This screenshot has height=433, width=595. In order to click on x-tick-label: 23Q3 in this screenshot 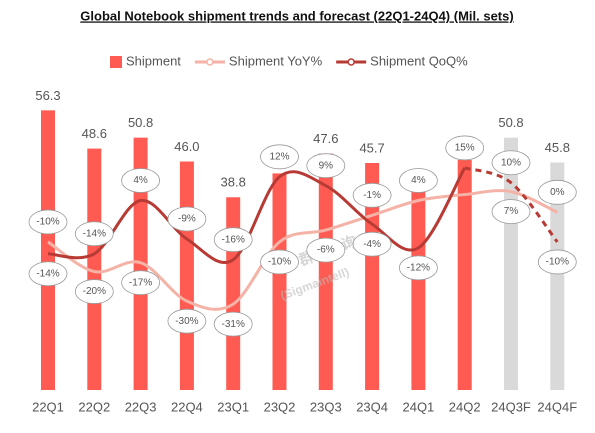, I will do `click(326, 406)`.